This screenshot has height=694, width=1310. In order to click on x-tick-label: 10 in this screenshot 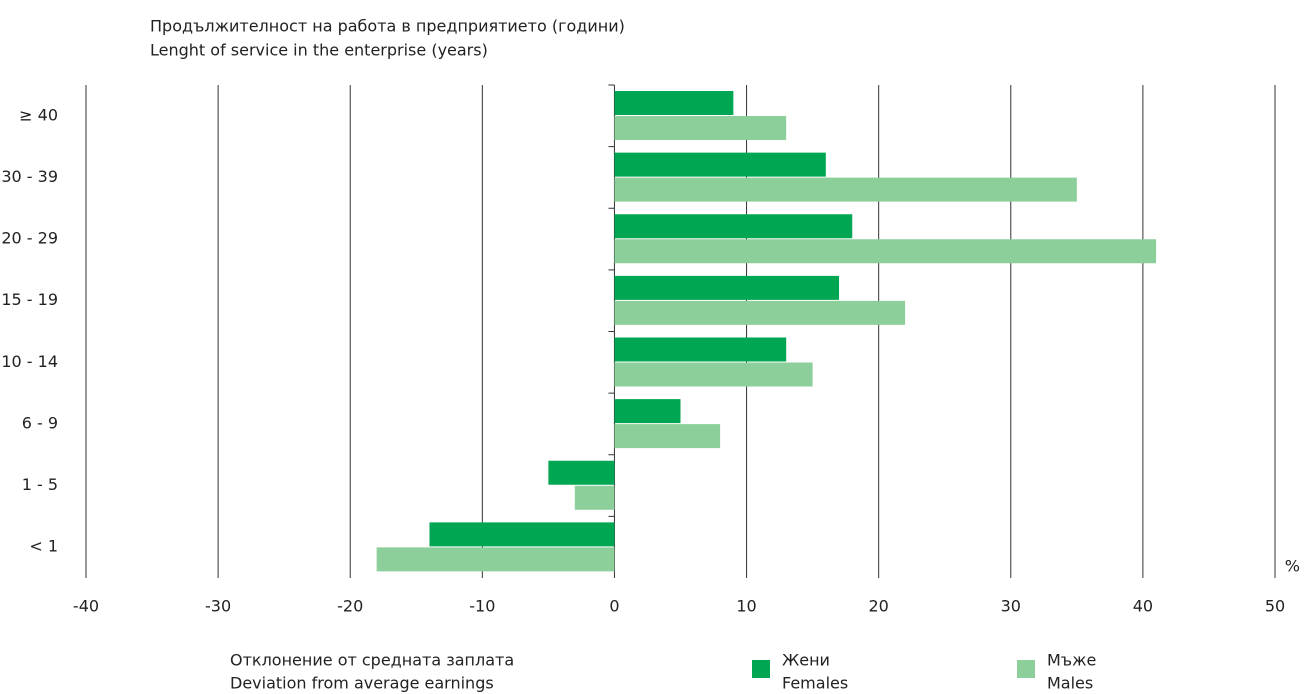, I will do `click(746, 606)`.